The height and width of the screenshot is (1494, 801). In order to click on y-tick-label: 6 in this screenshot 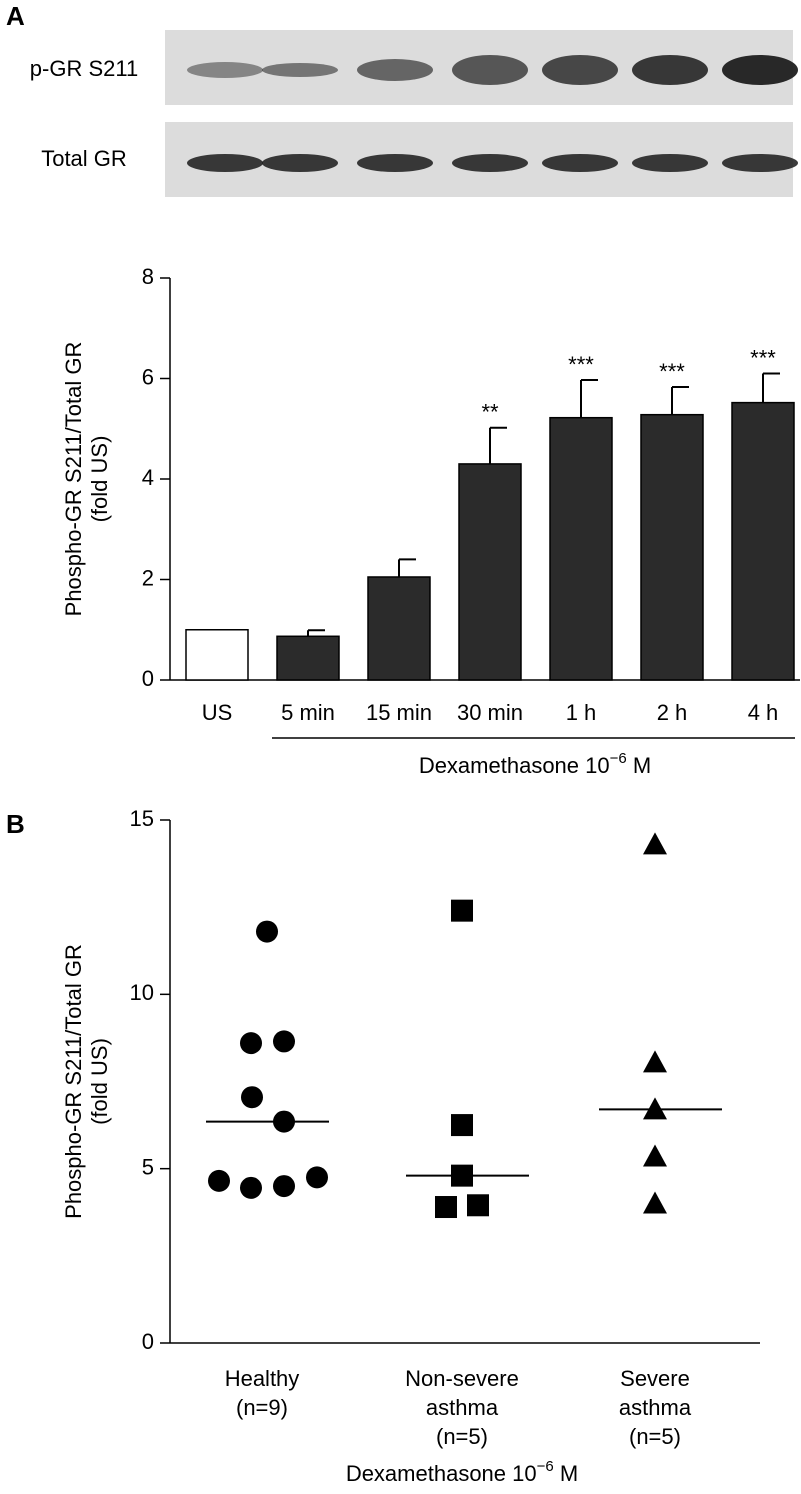, I will do `click(148, 376)`.